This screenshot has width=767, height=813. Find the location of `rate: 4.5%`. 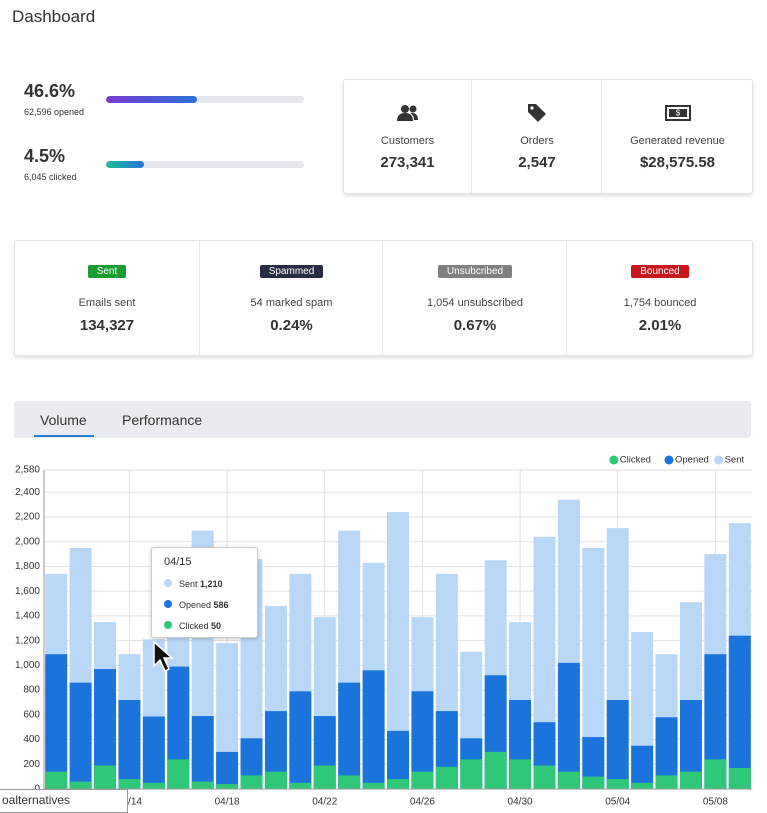

rate: 4.5% is located at coordinates (45, 156).